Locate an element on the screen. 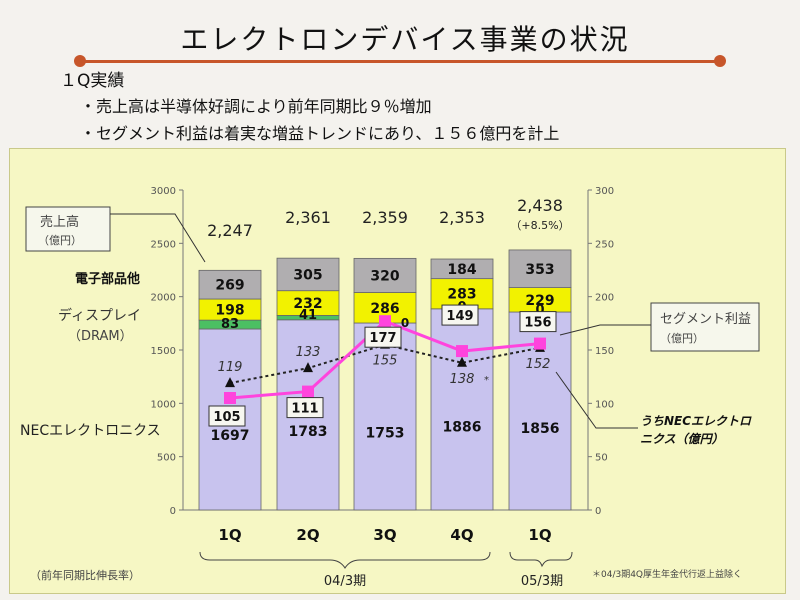  bar-value-zero: 0 is located at coordinates (405, 323).